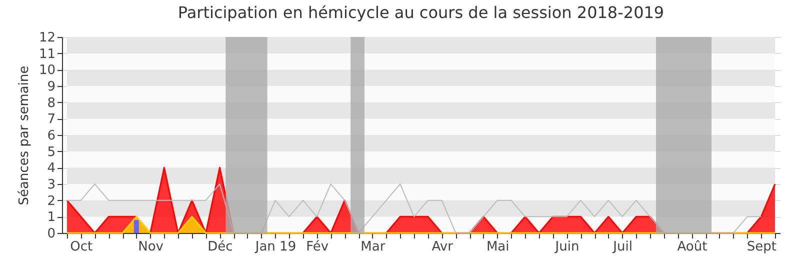 This screenshot has width=790, height=267. Describe the element at coordinates (692, 247) in the screenshot. I see `x-tick-label: Août` at that location.